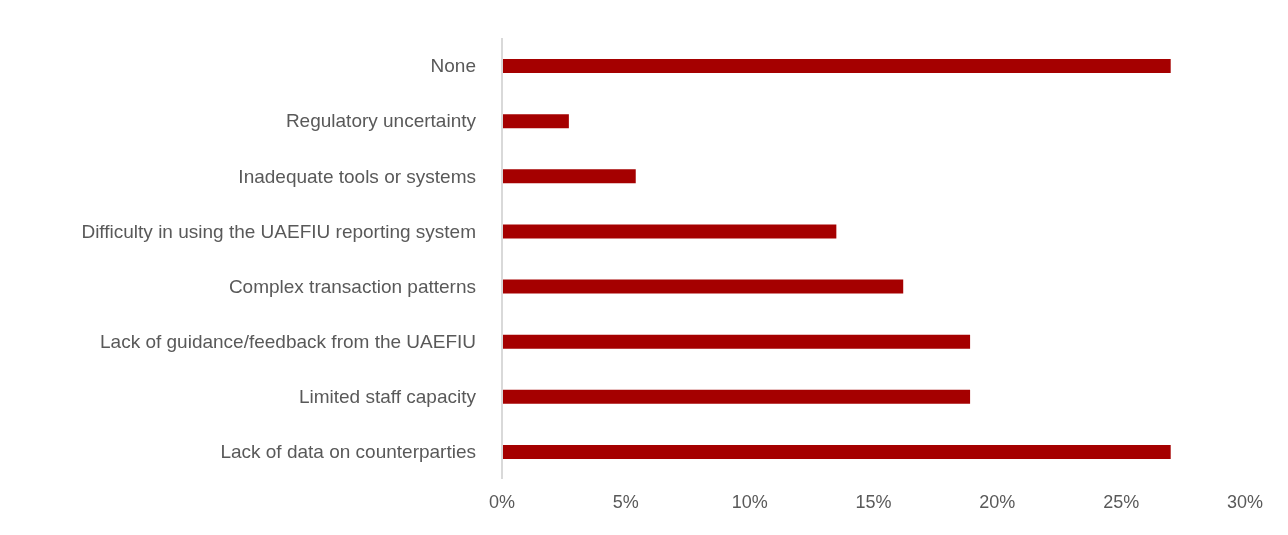  What do you see at coordinates (873, 501) in the screenshot?
I see `x-tick-label: 15%` at bounding box center [873, 501].